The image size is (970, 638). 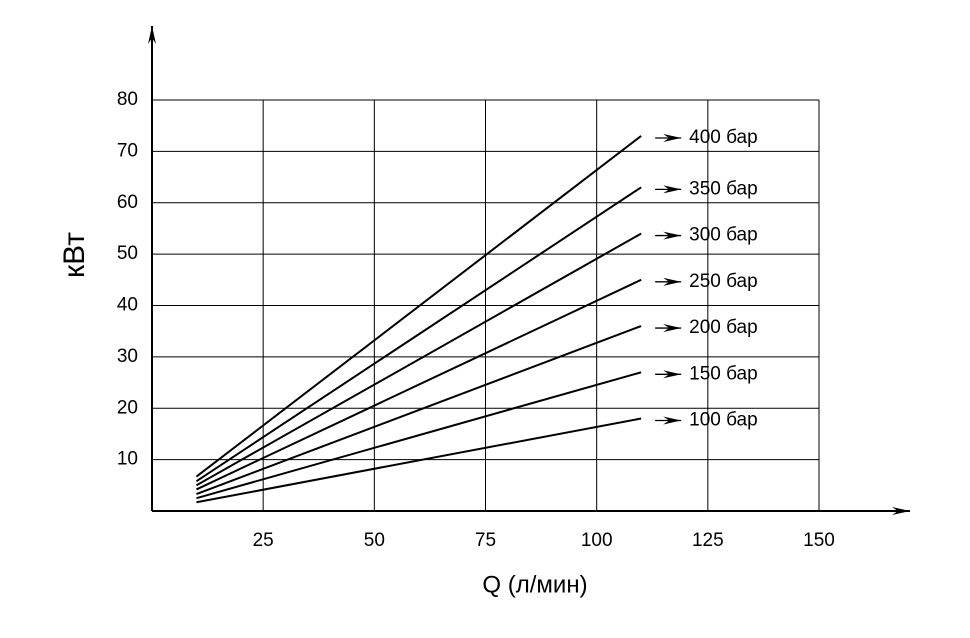 I want to click on x-tick-label: 125, so click(x=708, y=540).